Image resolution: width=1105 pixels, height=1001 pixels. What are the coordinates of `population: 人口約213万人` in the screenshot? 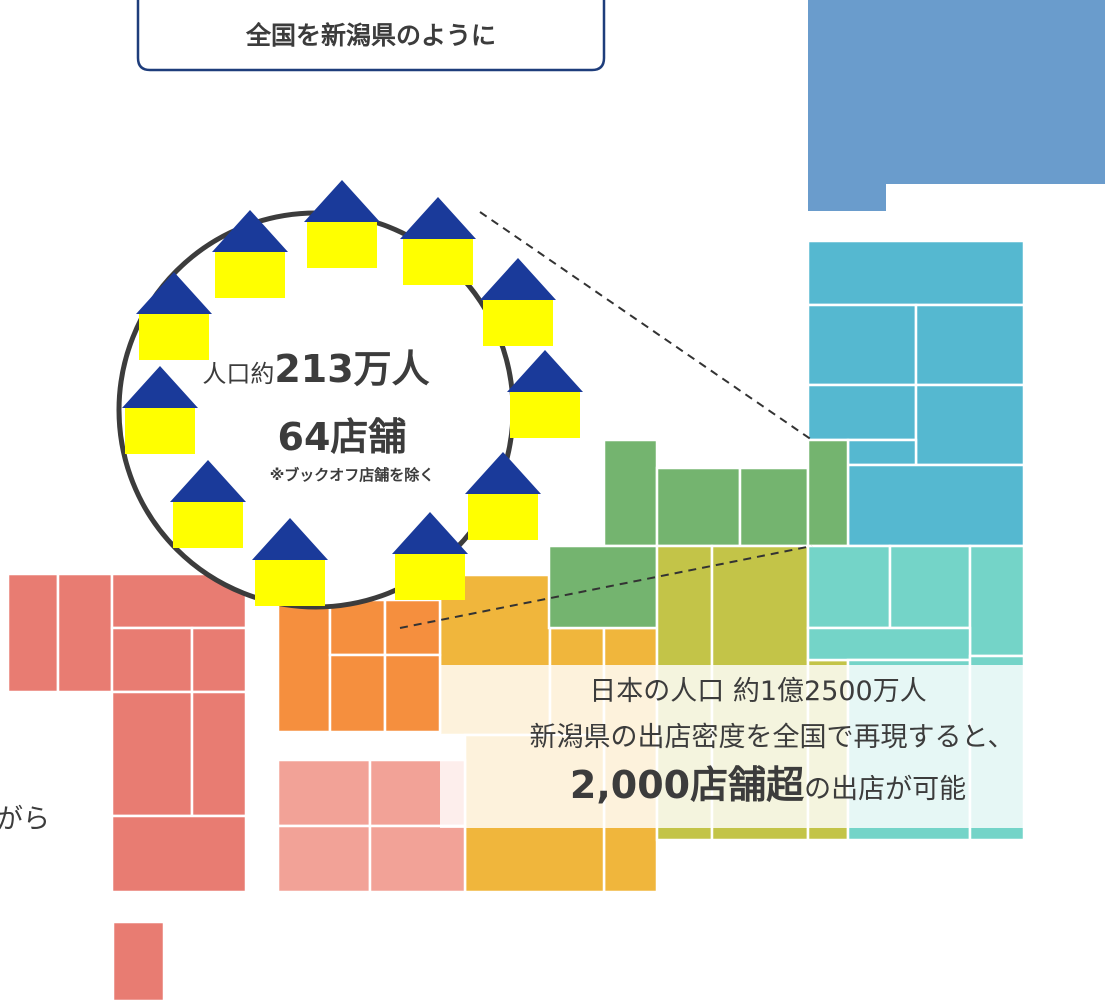 It's located at (315, 369).